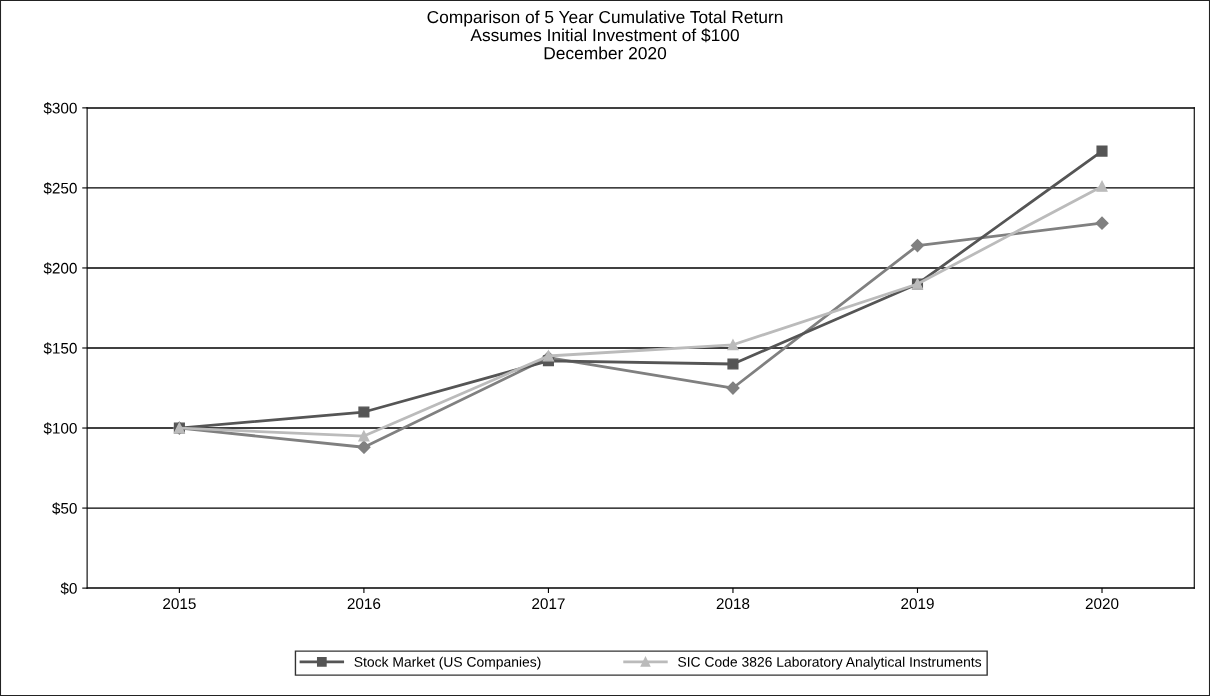 The image size is (1210, 696). I want to click on x-tick-label: 2018, so click(733, 604).